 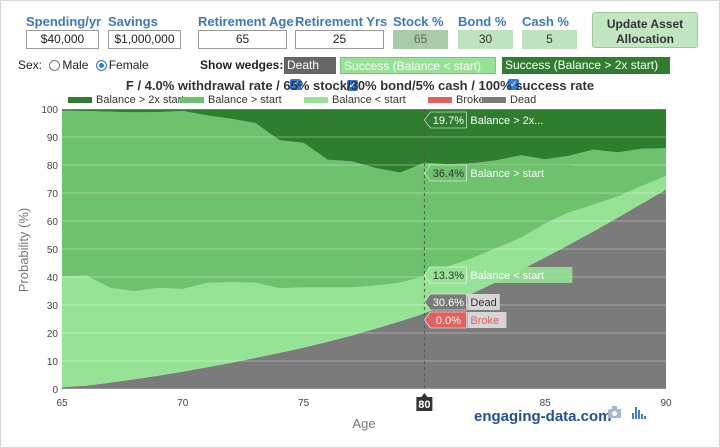 I want to click on x-tick-label: 75, so click(x=304, y=403).